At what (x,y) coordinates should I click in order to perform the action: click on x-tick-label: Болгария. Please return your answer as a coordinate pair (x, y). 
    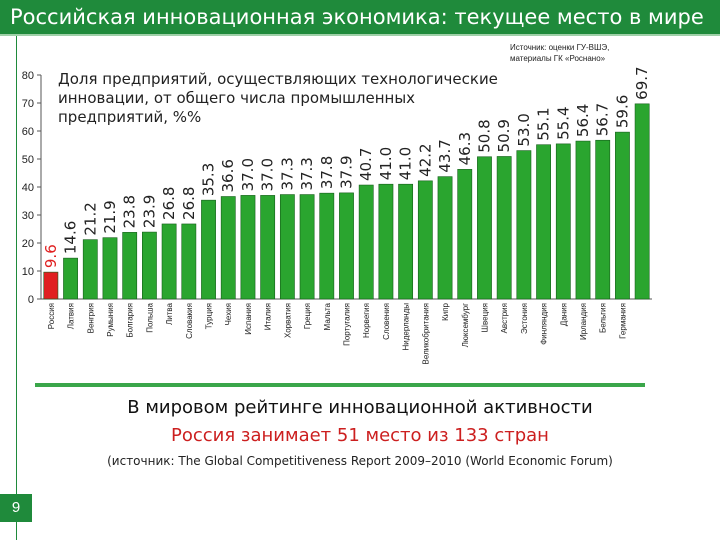
    Looking at the image, I should click on (130, 320).